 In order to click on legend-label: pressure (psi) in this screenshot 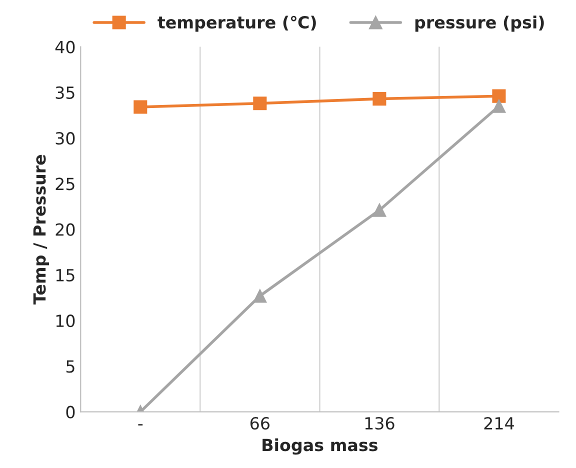, I will do `click(479, 24)`.